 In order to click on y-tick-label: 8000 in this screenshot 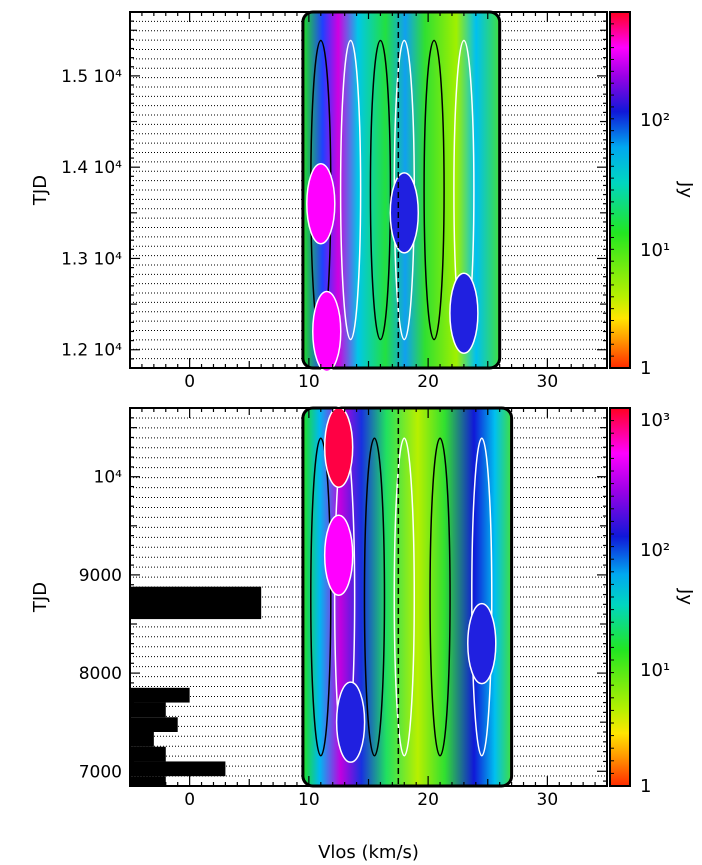, I will do `click(100, 674)`.